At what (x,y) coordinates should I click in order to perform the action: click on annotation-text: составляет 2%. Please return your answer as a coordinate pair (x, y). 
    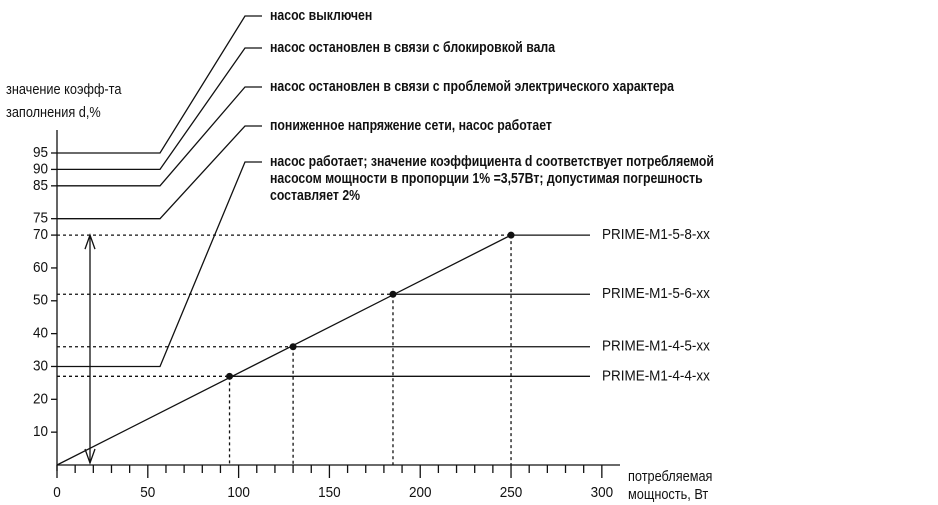
    Looking at the image, I should click on (315, 195).